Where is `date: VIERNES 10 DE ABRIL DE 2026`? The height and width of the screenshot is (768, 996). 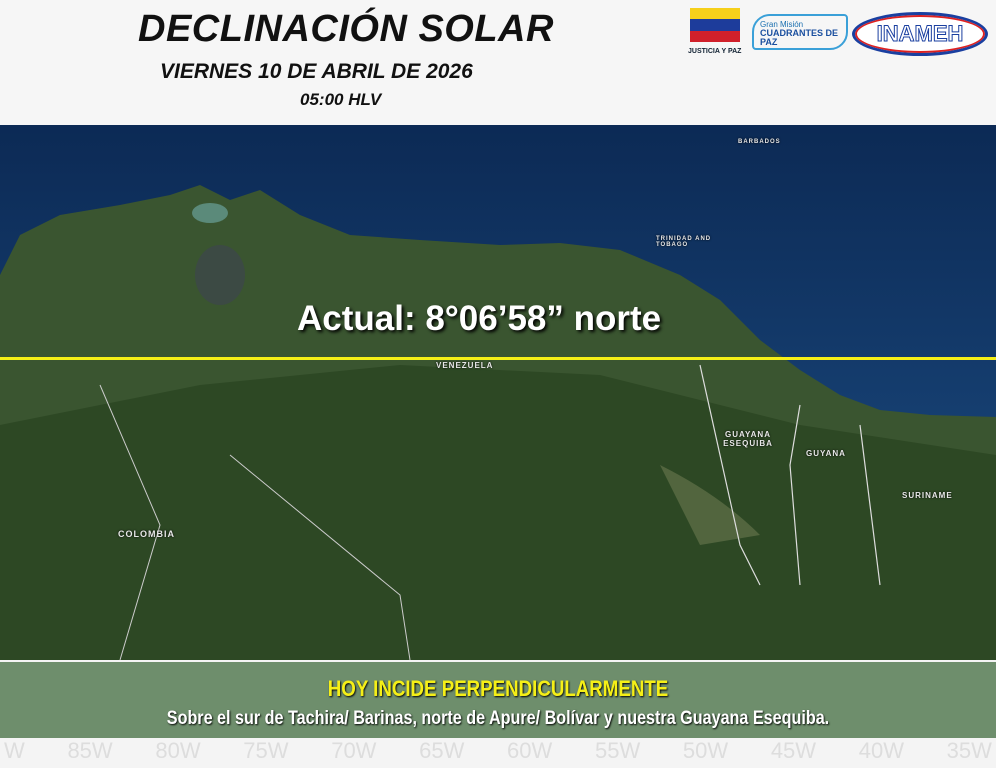
date: VIERNES 10 DE ABRIL DE 2026 is located at coordinates (316, 71).